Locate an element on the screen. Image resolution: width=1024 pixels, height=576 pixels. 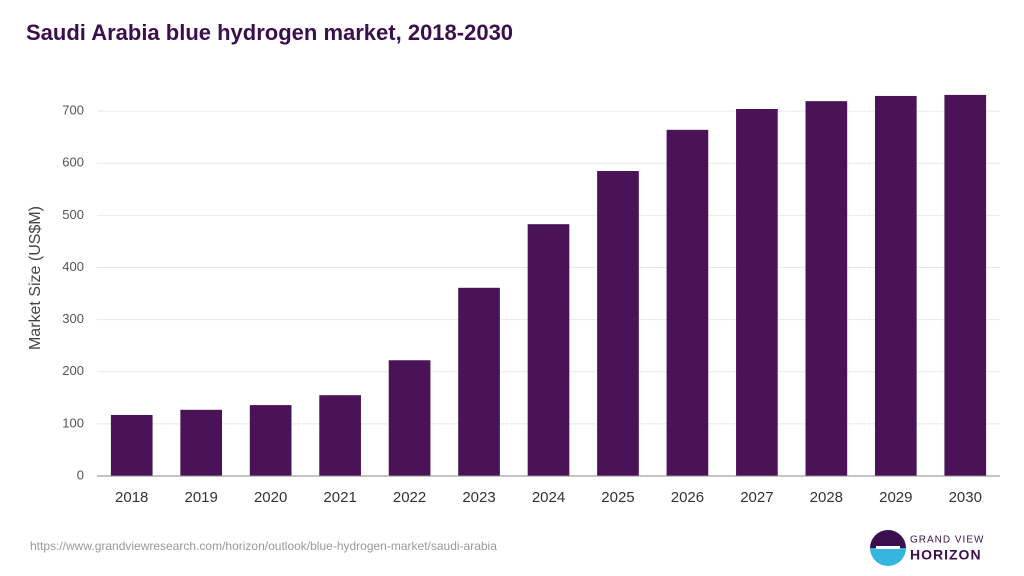
x-tick-label: 2029 is located at coordinates (895, 497).